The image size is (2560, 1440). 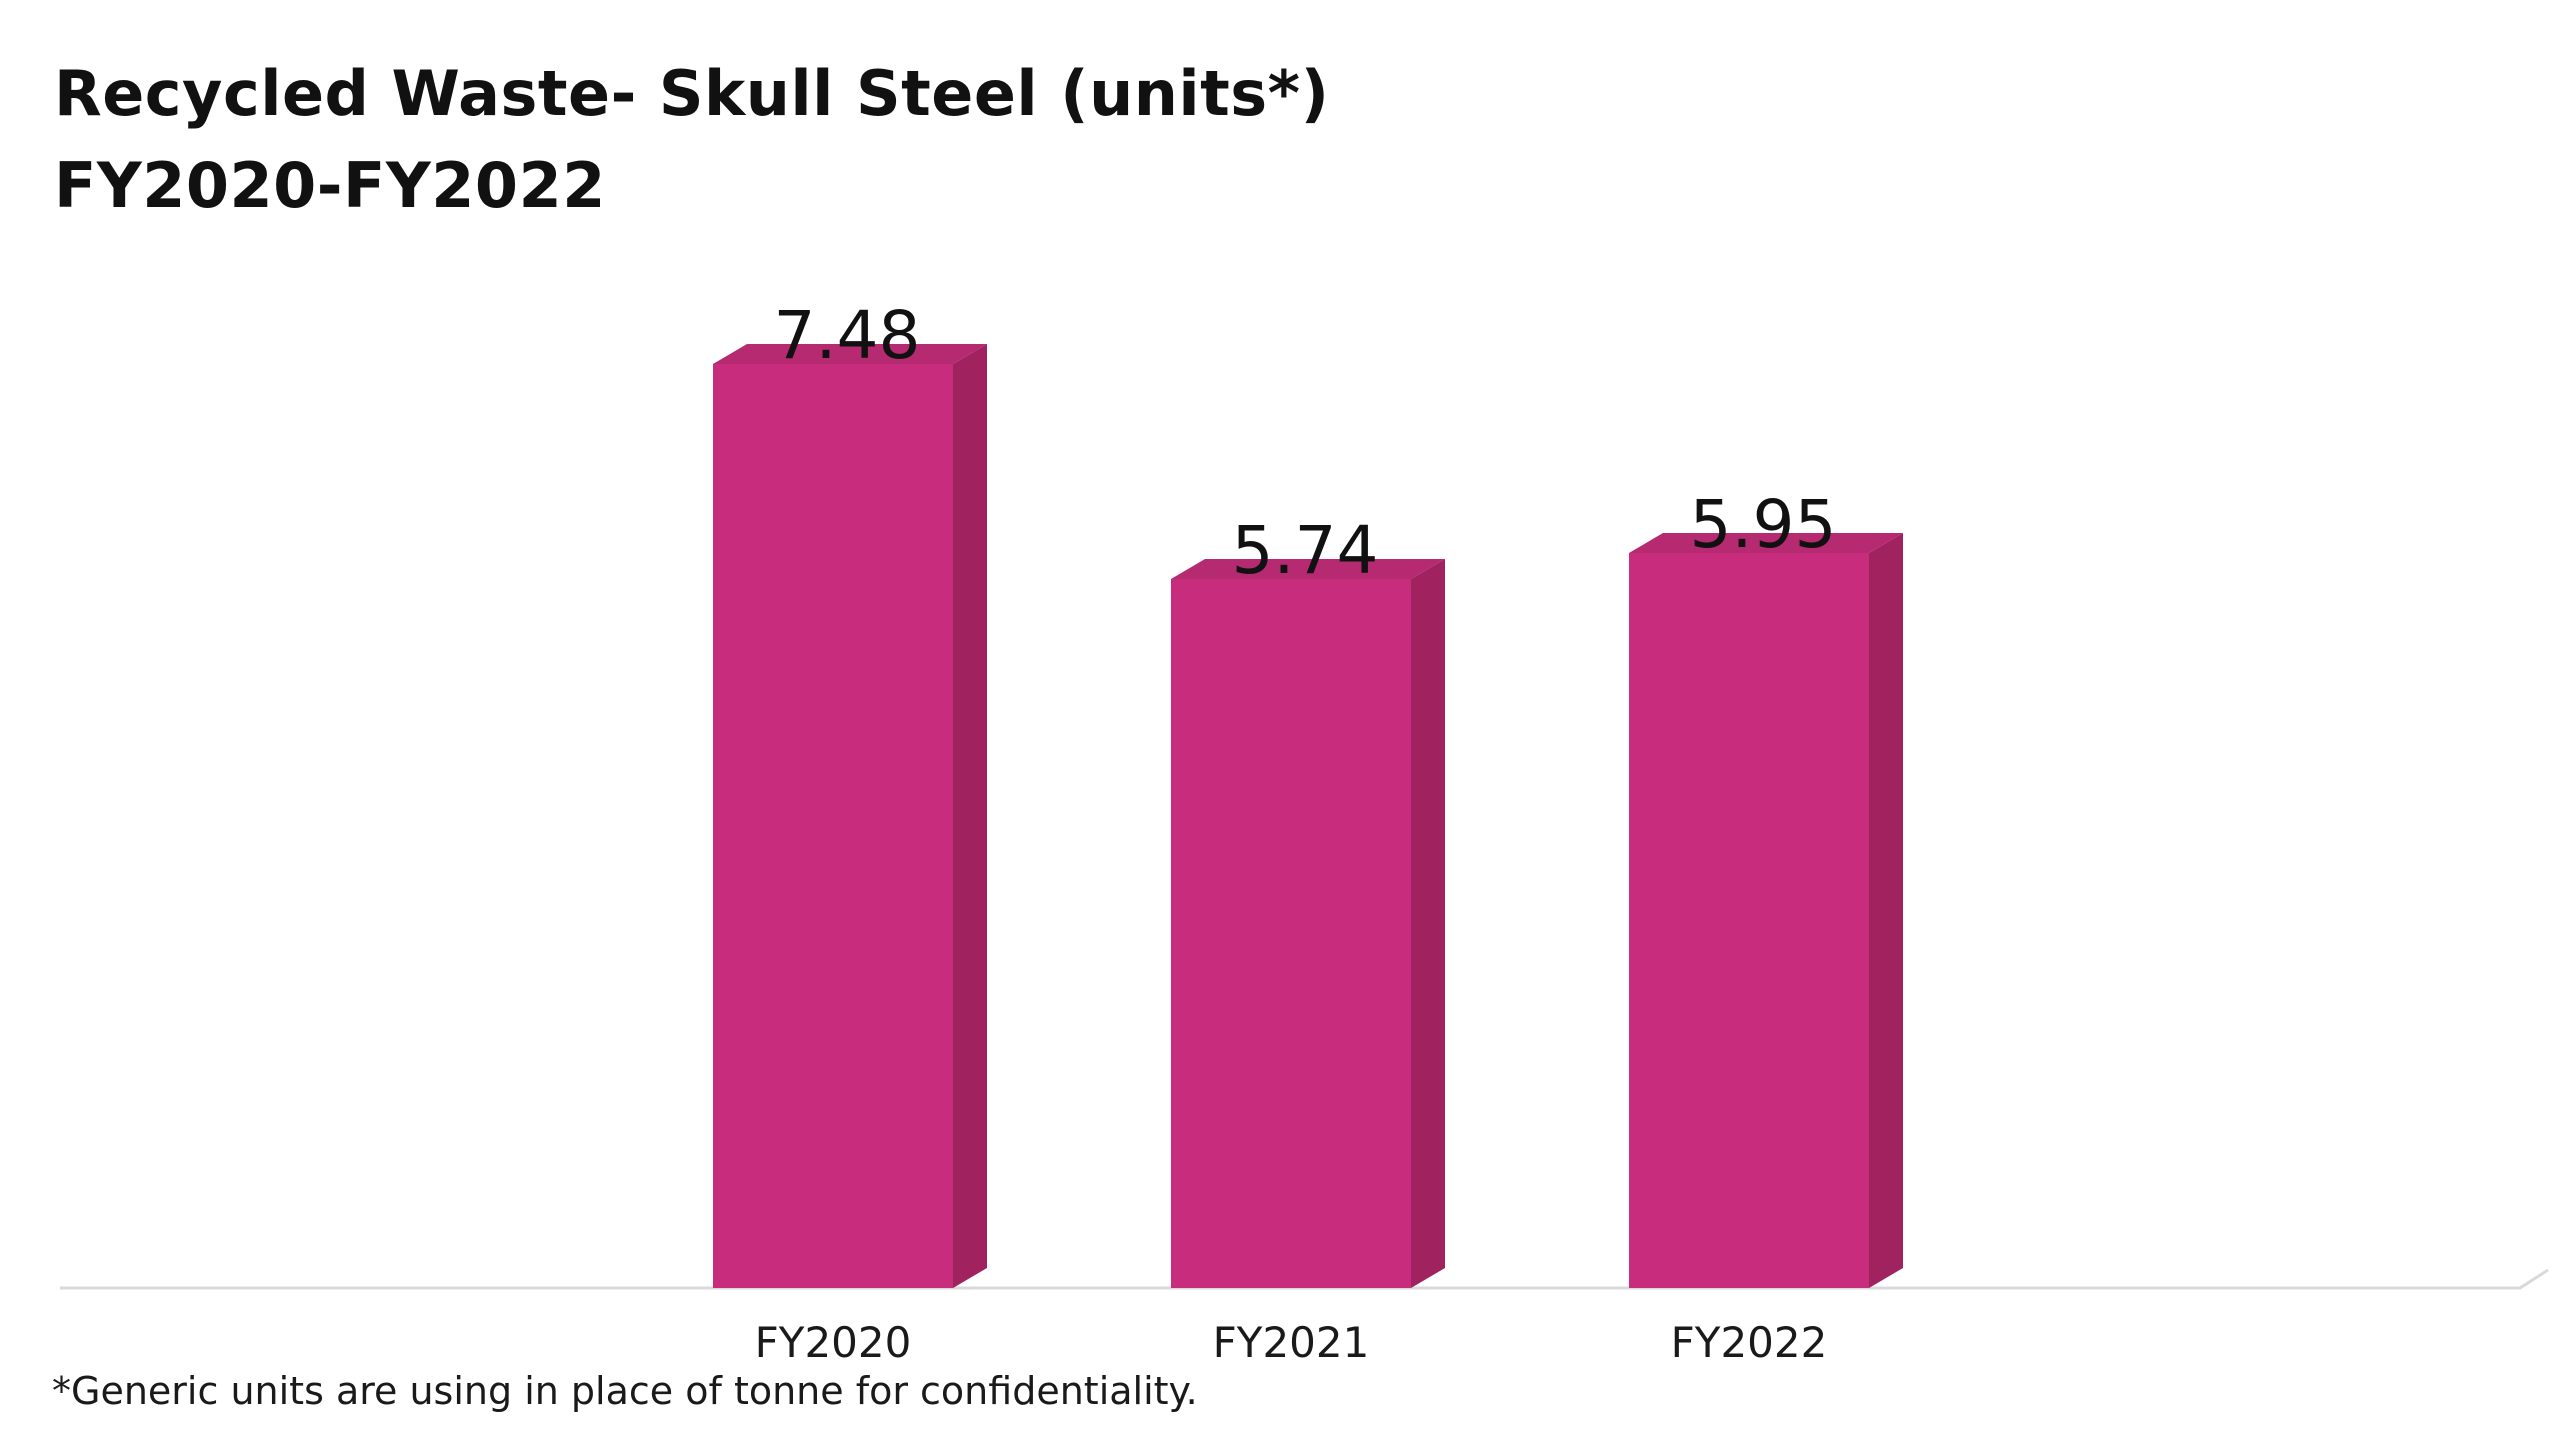 What do you see at coordinates (1766, 543) in the screenshot?
I see `bar-top-fy2022` at bounding box center [1766, 543].